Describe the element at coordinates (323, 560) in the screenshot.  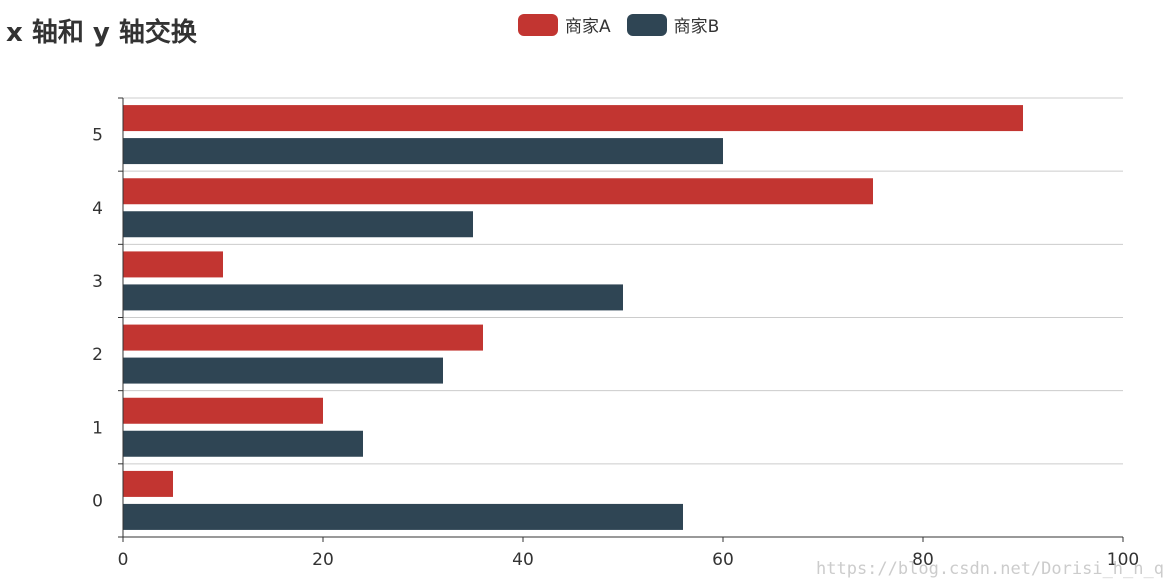
I see `x-tick-label: 20` at that location.